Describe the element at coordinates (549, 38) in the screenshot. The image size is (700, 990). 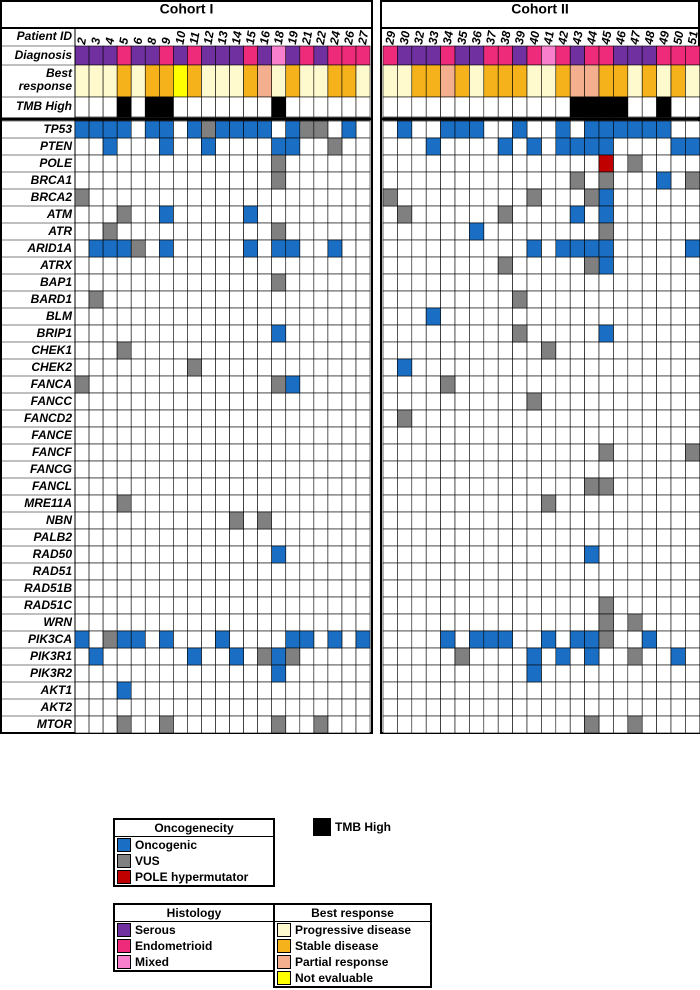
I see `patient-id: 41` at that location.